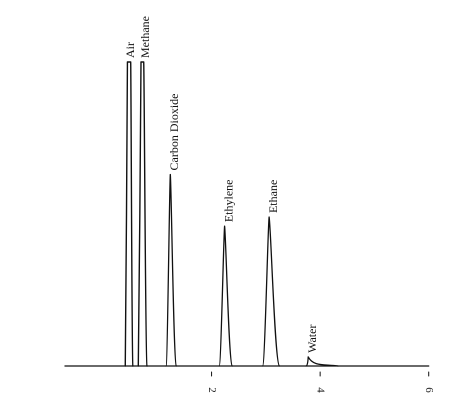 The image size is (460, 400). What do you see at coordinates (171, 270) in the screenshot?
I see `peak-carbon-dioxide` at bounding box center [171, 270].